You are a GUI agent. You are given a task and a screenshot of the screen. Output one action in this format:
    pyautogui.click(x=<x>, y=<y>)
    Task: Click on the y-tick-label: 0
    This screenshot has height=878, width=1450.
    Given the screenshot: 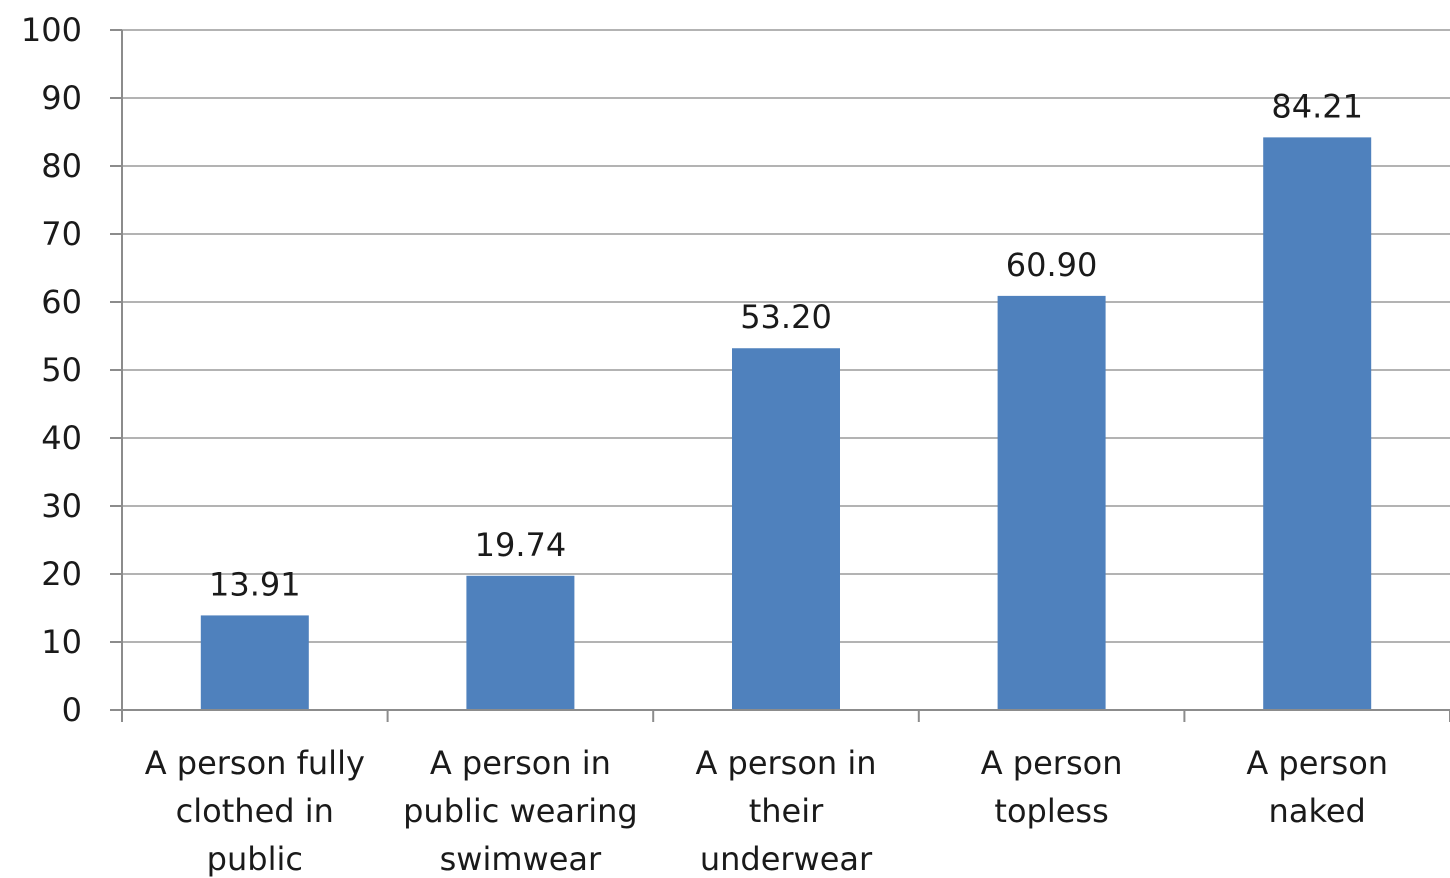 What is the action you would take?
    pyautogui.click(x=72, y=710)
    